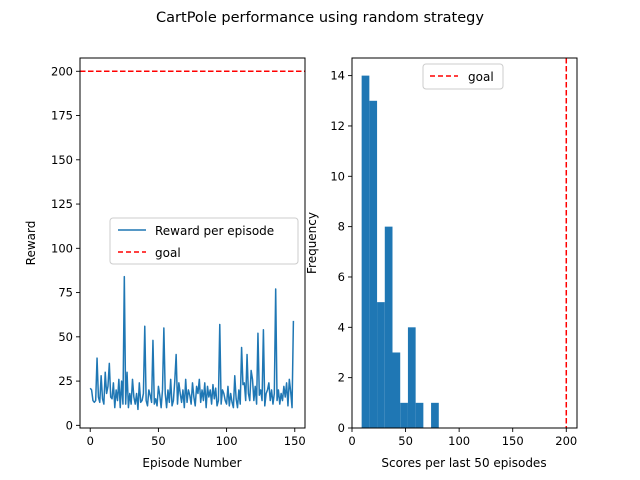 This screenshot has width=640, height=480. I want to click on left-x-tick-label: 50, so click(158, 441).